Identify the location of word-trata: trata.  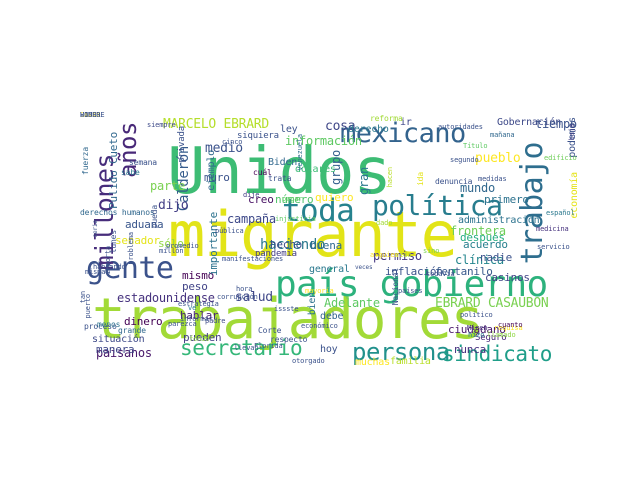
(280, 178).